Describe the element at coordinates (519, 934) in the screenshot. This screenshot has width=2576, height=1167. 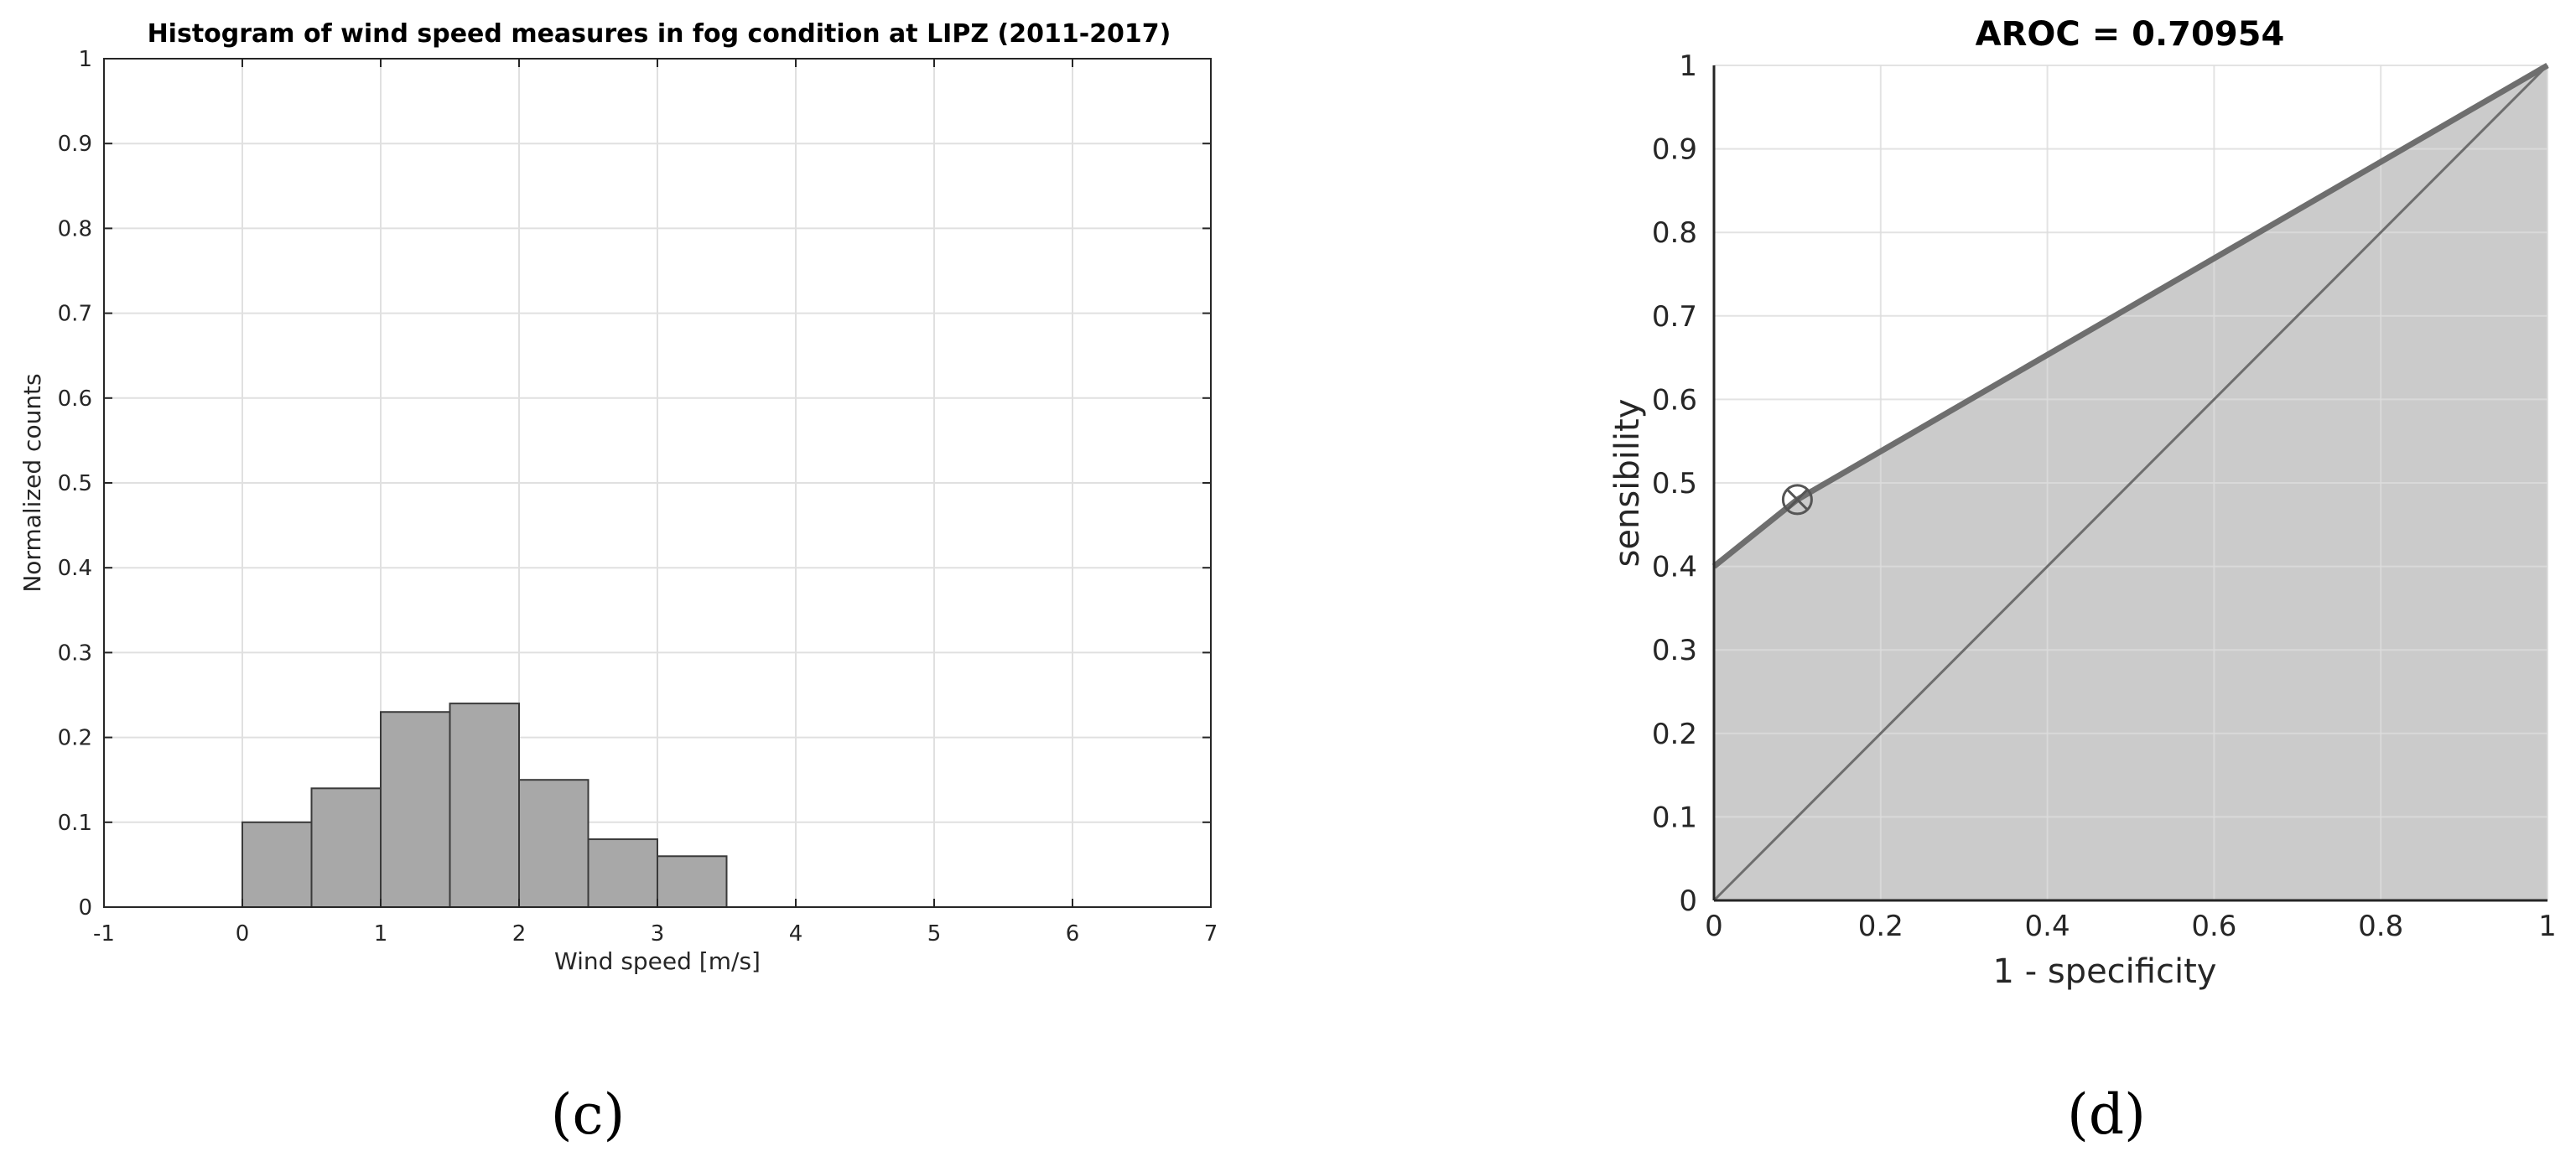
I see `histogram-x-tick-label: 2` at that location.